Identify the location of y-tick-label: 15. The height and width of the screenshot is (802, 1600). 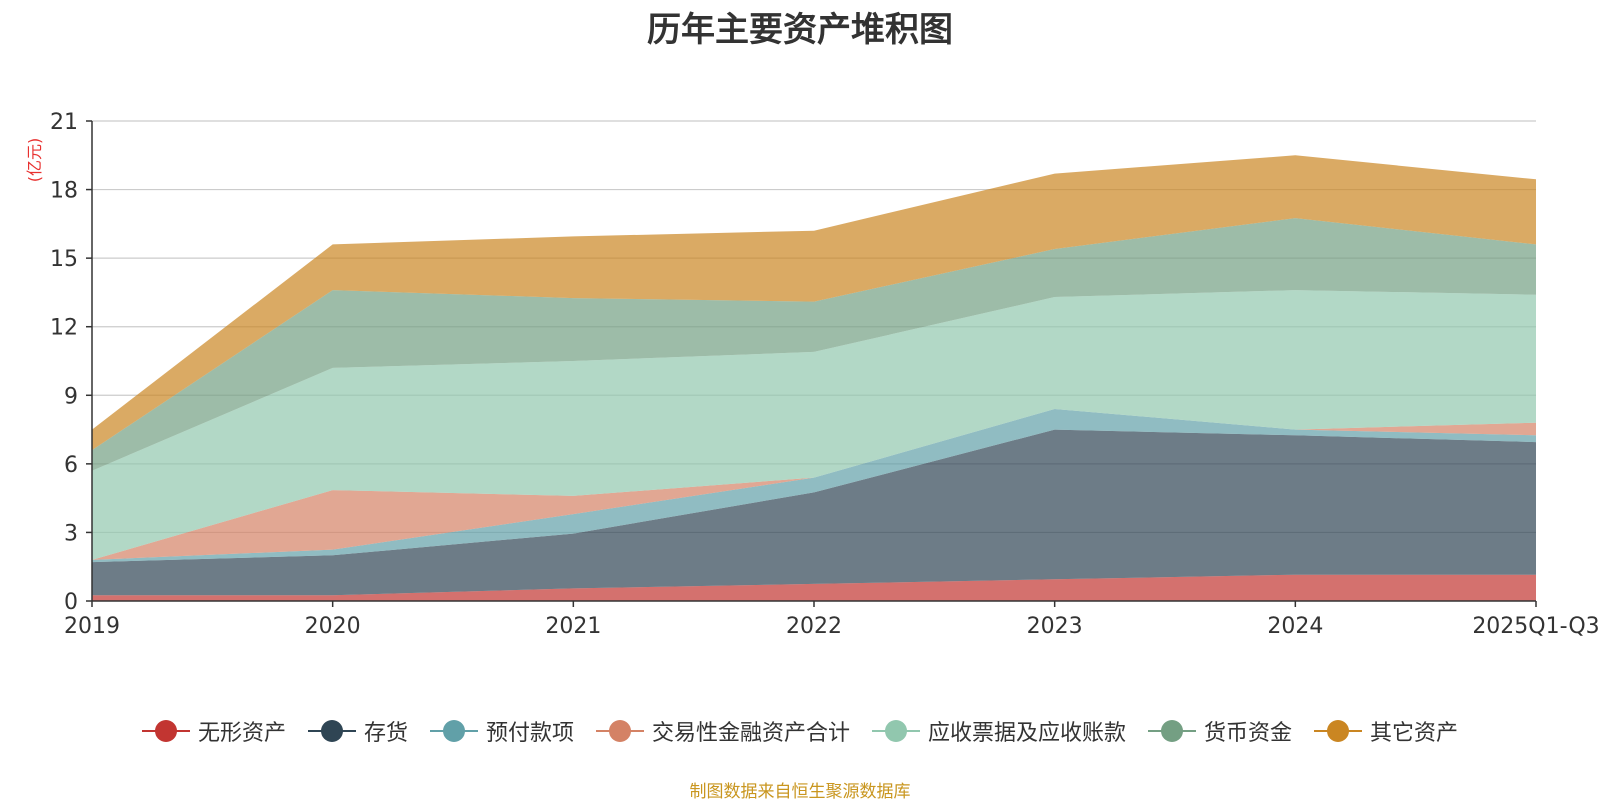
(64, 259).